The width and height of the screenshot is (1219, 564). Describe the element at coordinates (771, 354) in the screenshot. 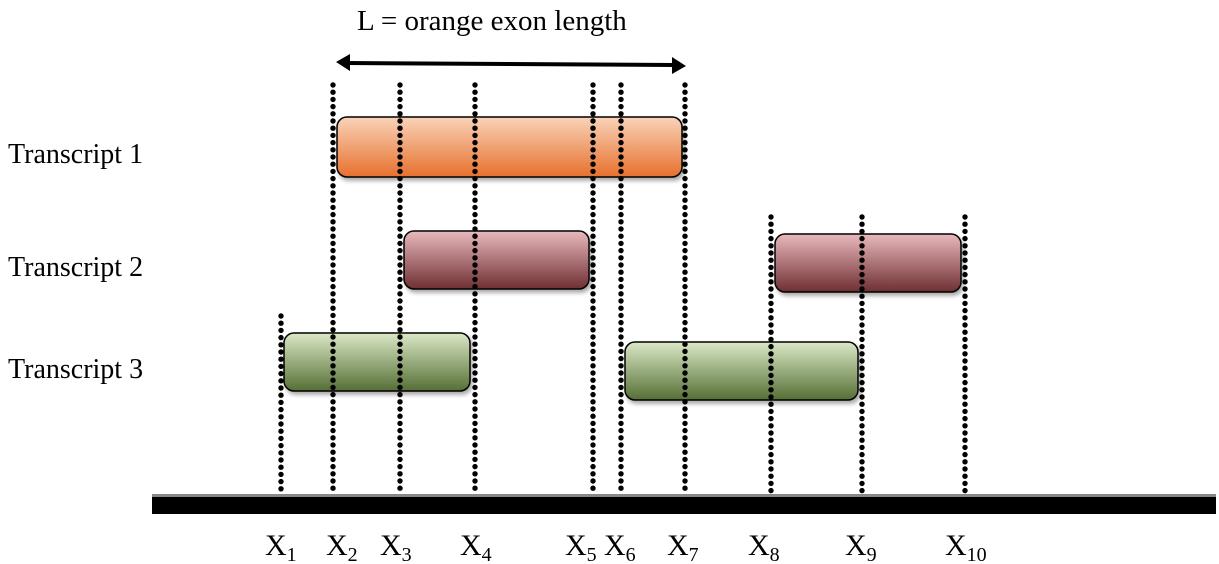

I see `dotted-guide-x8` at that location.